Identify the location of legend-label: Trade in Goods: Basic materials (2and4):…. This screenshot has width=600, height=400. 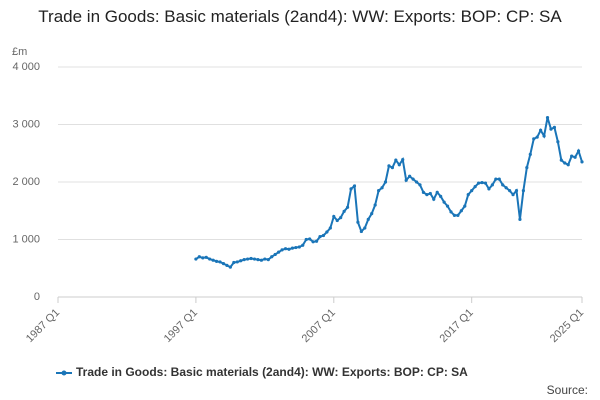
(272, 372).